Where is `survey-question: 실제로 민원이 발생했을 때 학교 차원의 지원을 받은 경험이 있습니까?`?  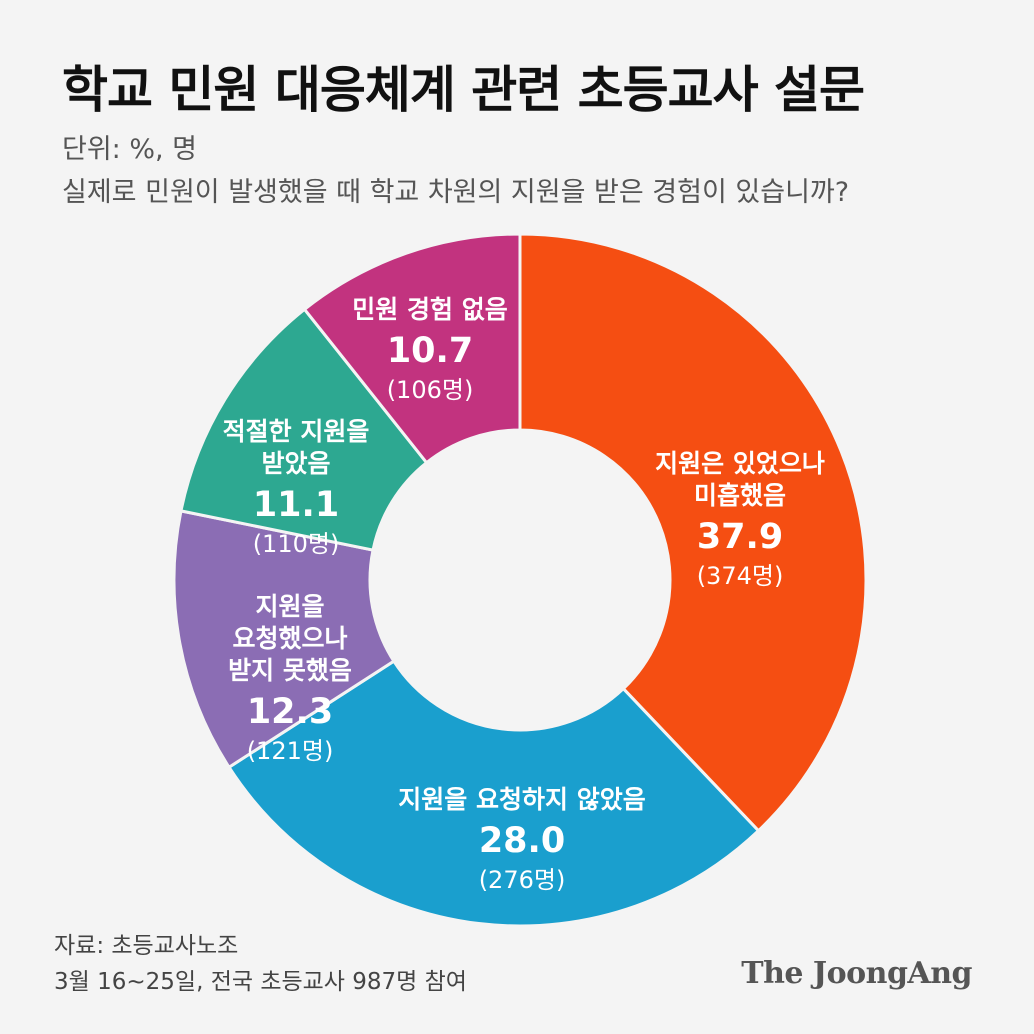
survey-question: 실제로 민원이 발생했을 때 학교 차원의 지원을 받은 경험이 있습니까? is located at coordinates (456, 192).